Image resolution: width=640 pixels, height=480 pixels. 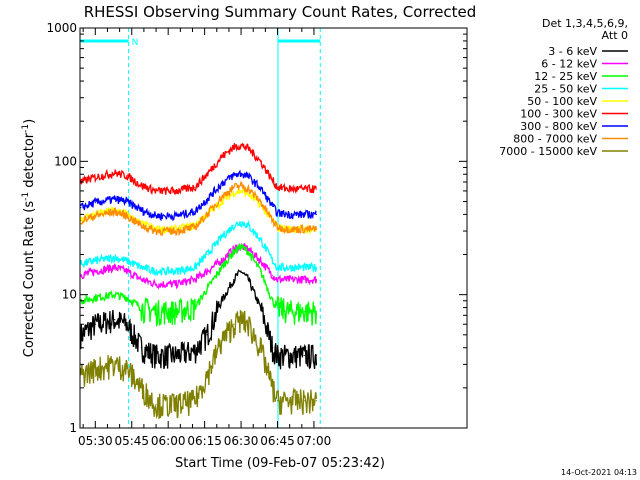 I want to click on legend-entry-5: 50 - 100 keV, so click(x=577, y=101).